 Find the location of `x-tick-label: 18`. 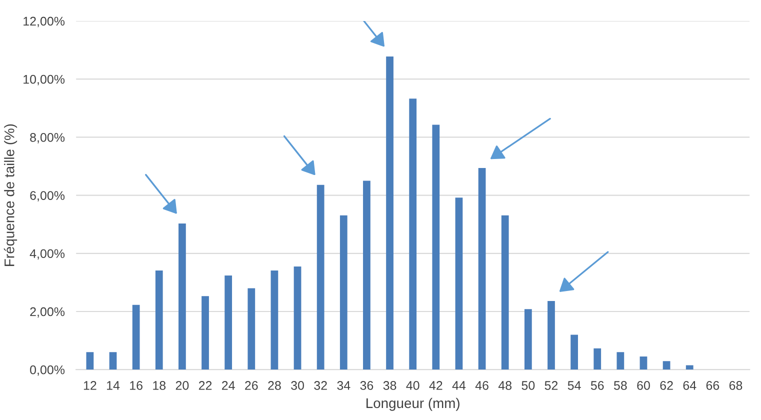

x-tick-label: 18 is located at coordinates (159, 385).